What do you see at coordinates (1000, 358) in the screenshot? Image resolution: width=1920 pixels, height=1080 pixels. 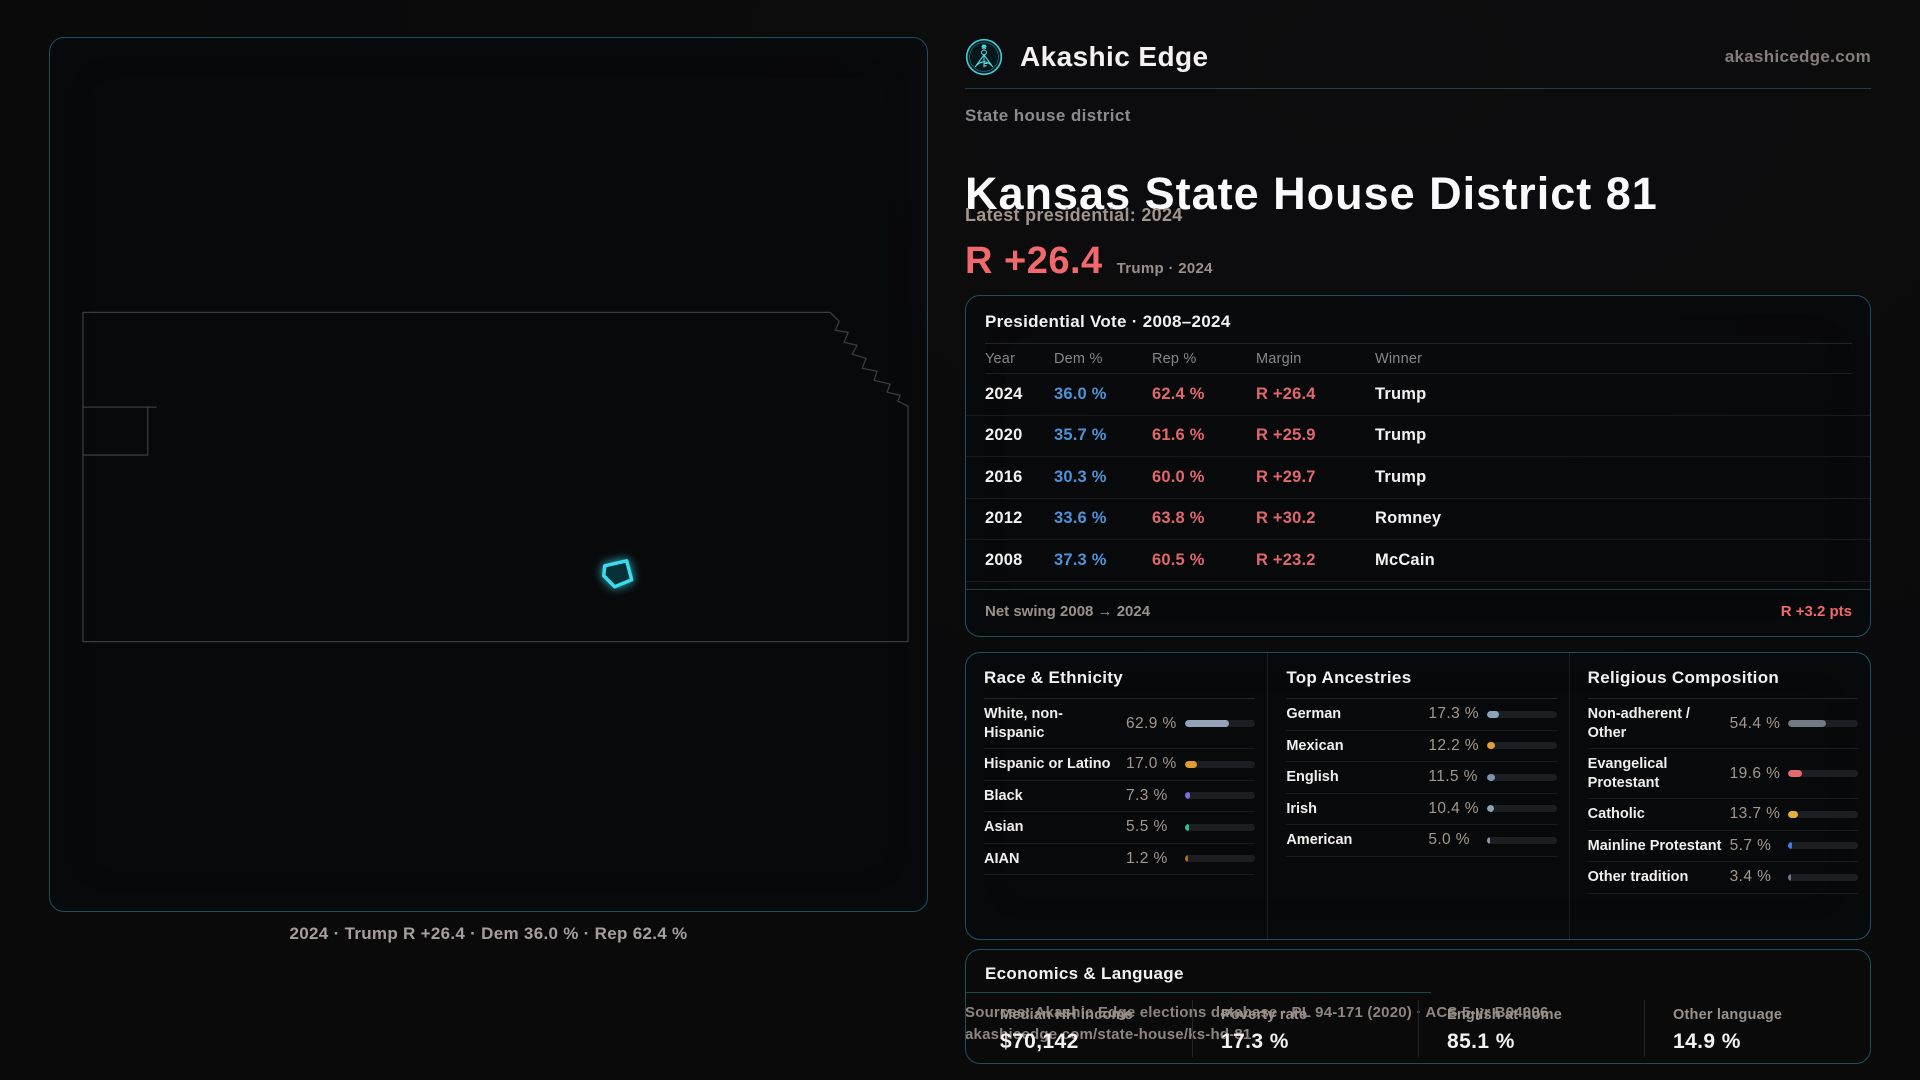 I see `column-header-year: Year` at bounding box center [1000, 358].